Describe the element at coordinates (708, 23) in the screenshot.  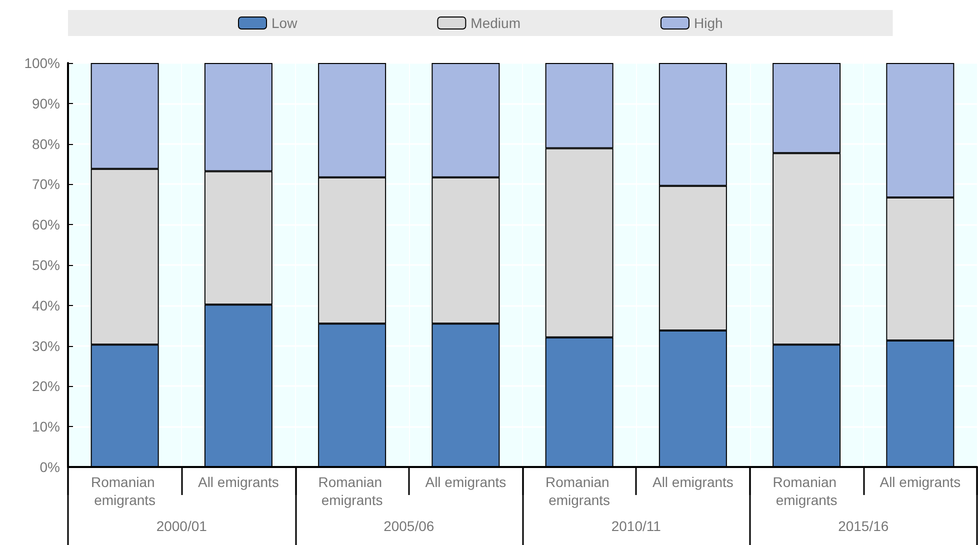
I see `legend-label: High` at that location.